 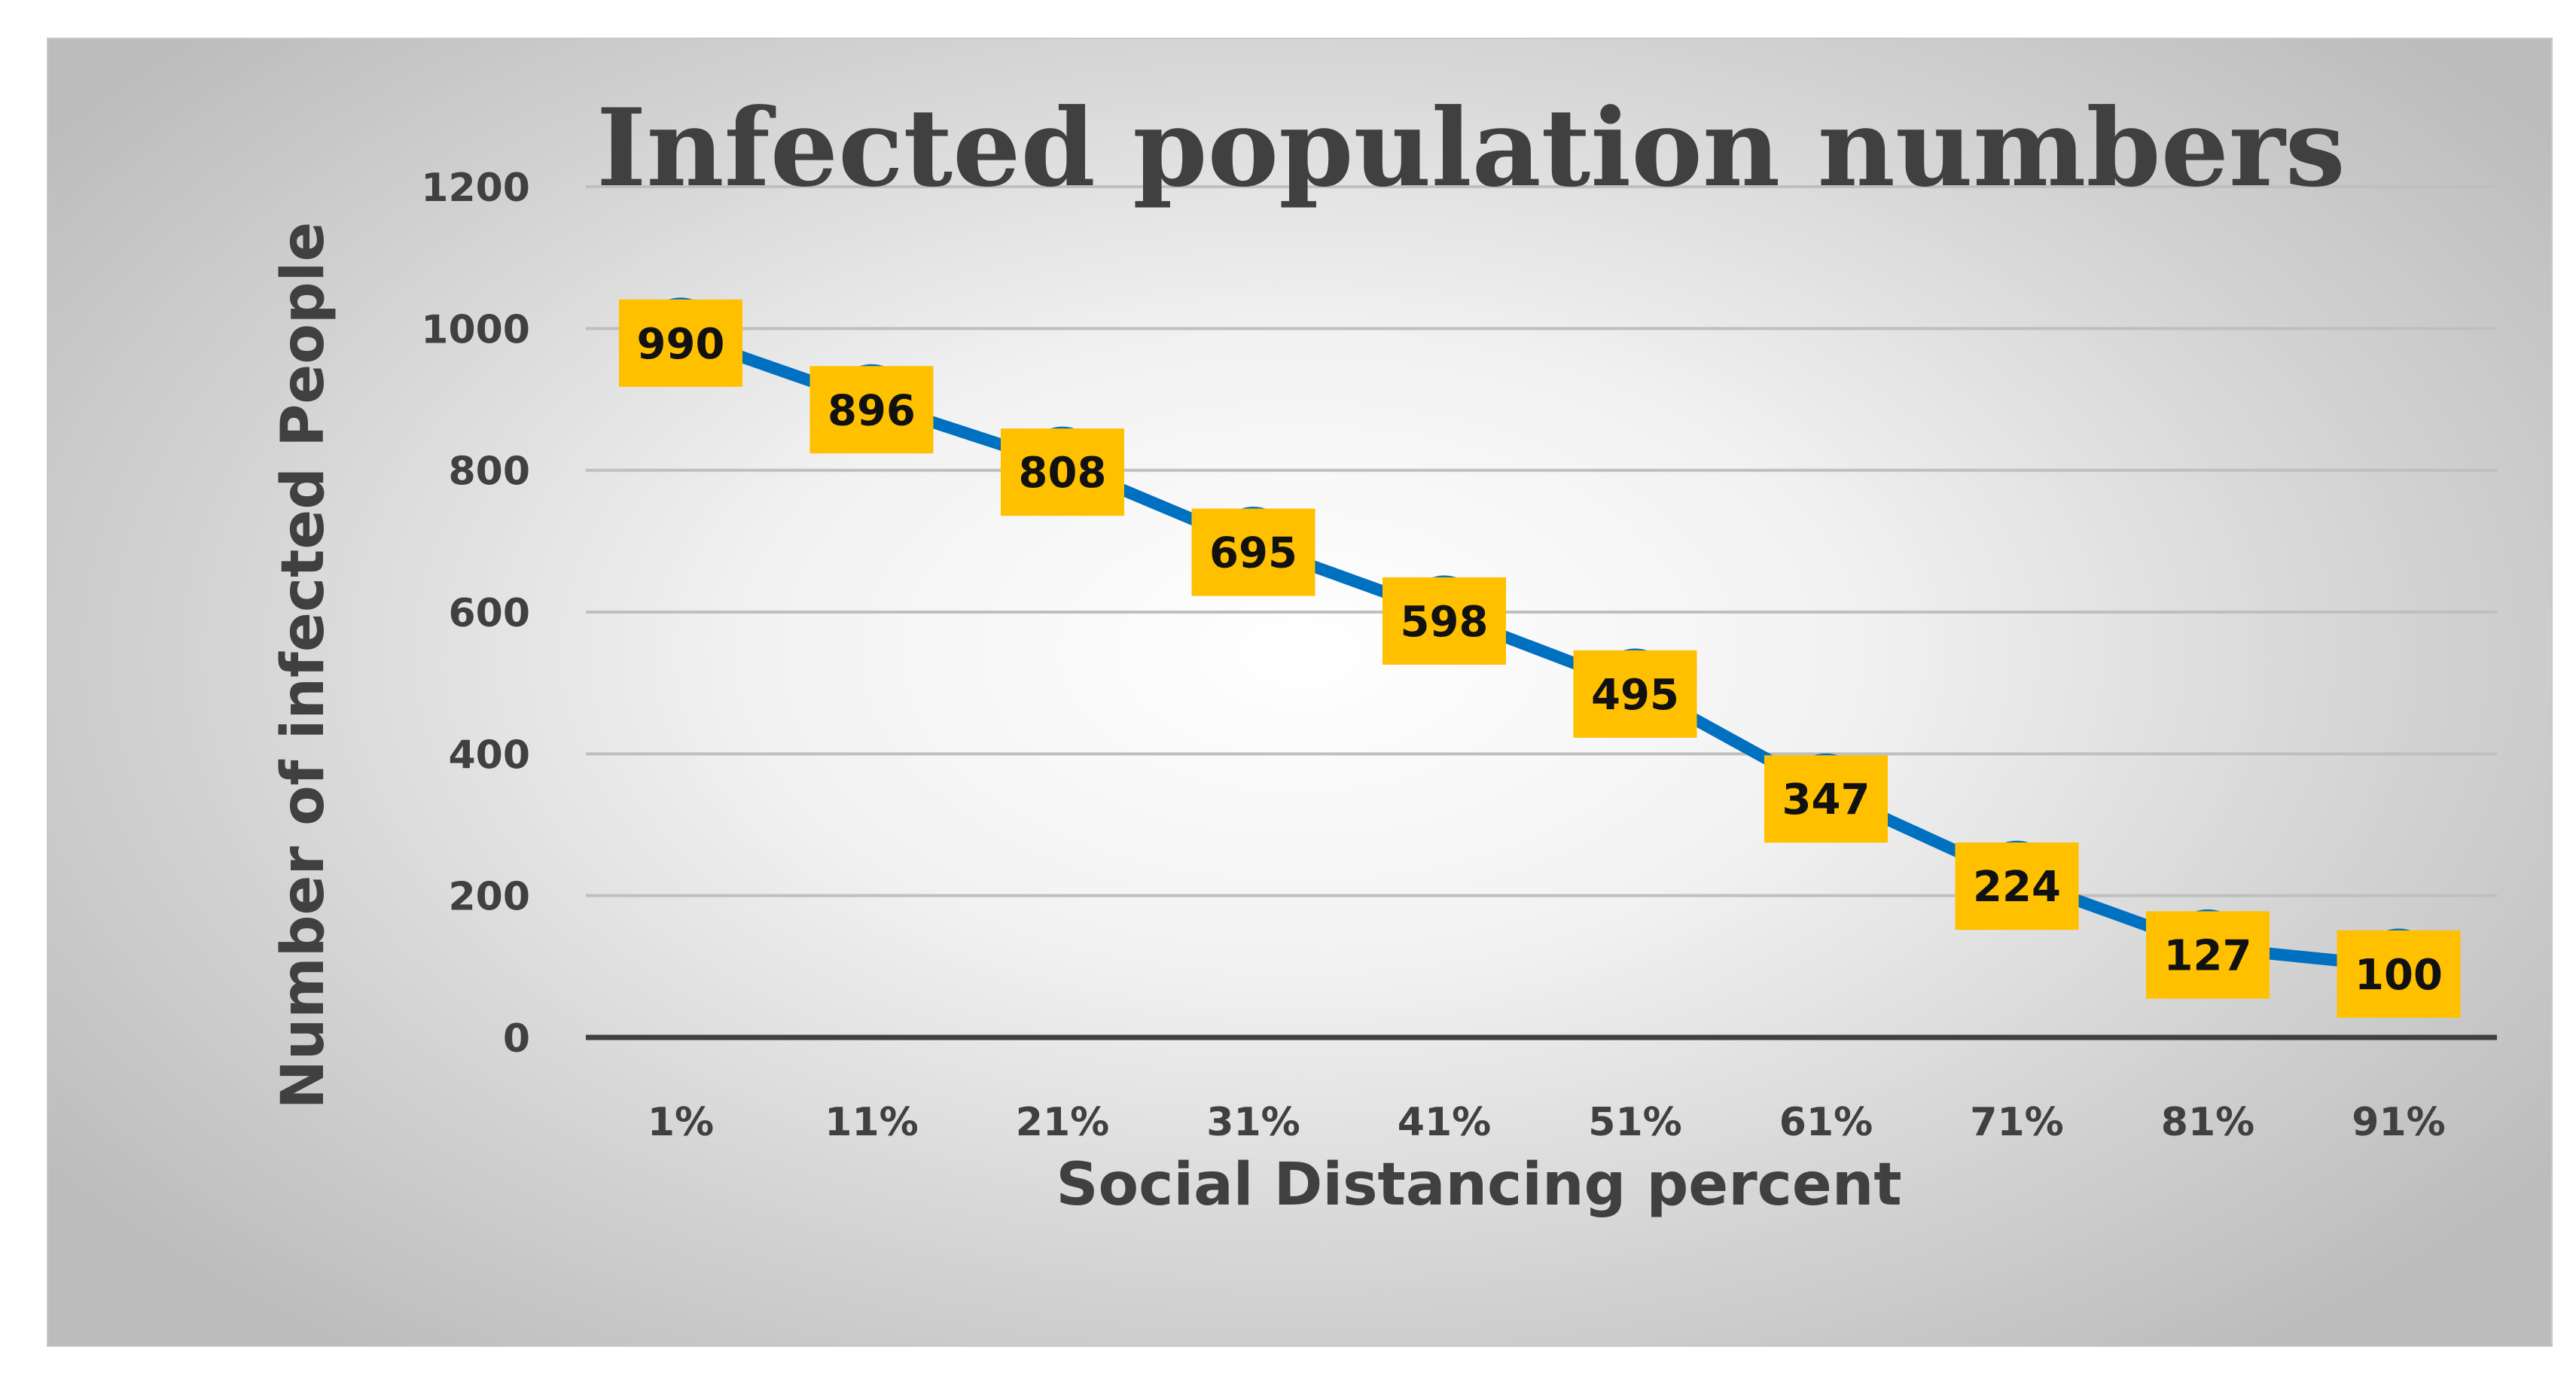 What do you see at coordinates (303, 666) in the screenshot?
I see `y-axis-title: Number of infected People` at bounding box center [303, 666].